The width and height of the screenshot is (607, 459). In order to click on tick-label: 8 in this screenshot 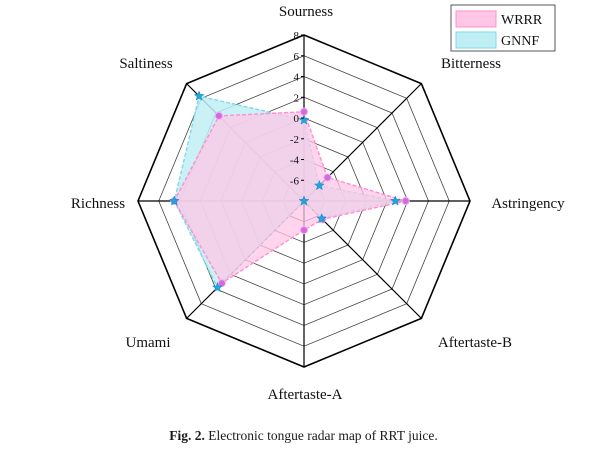, I will do `click(297, 36)`.